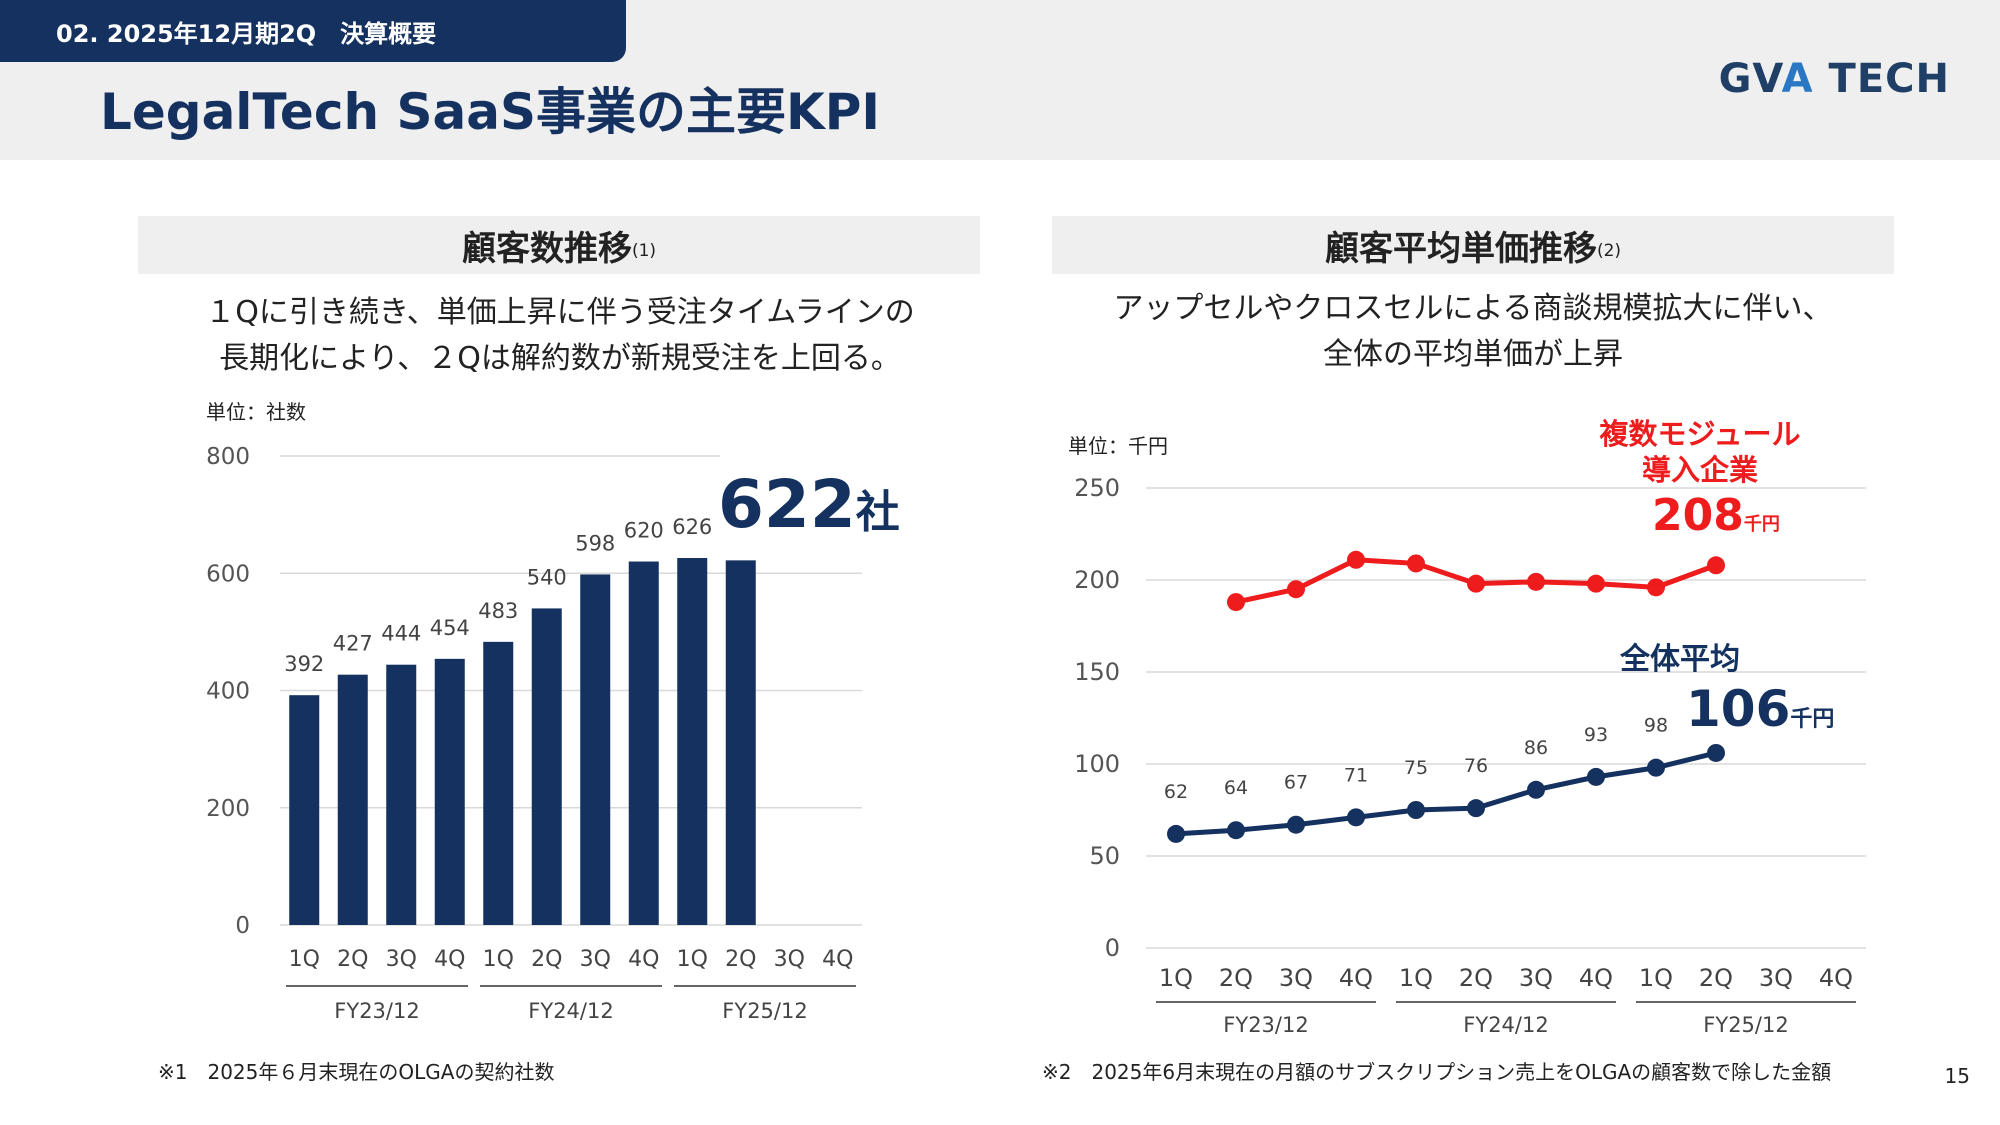  I want to click on y-tick-label: 150, so click(1097, 672).